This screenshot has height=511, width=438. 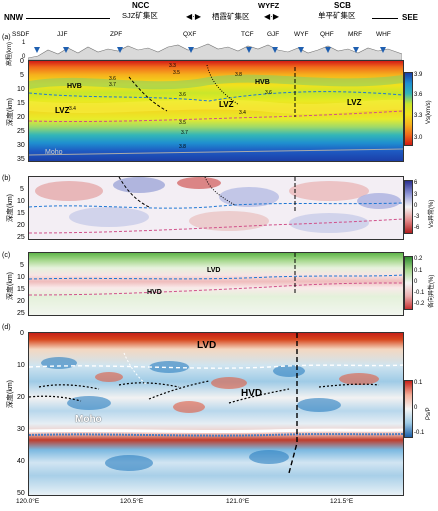 I want to click on nnw-line, so click(x=68, y=18).